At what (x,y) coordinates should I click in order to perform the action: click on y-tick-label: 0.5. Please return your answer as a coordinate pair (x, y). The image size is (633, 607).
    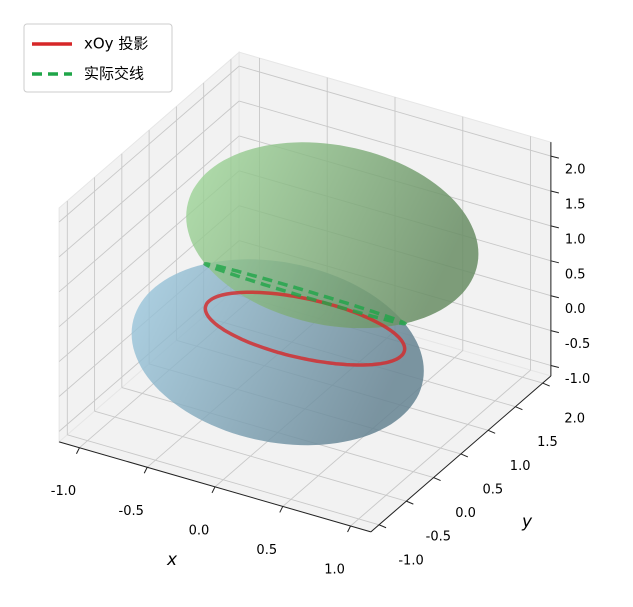
    Looking at the image, I should click on (493, 489).